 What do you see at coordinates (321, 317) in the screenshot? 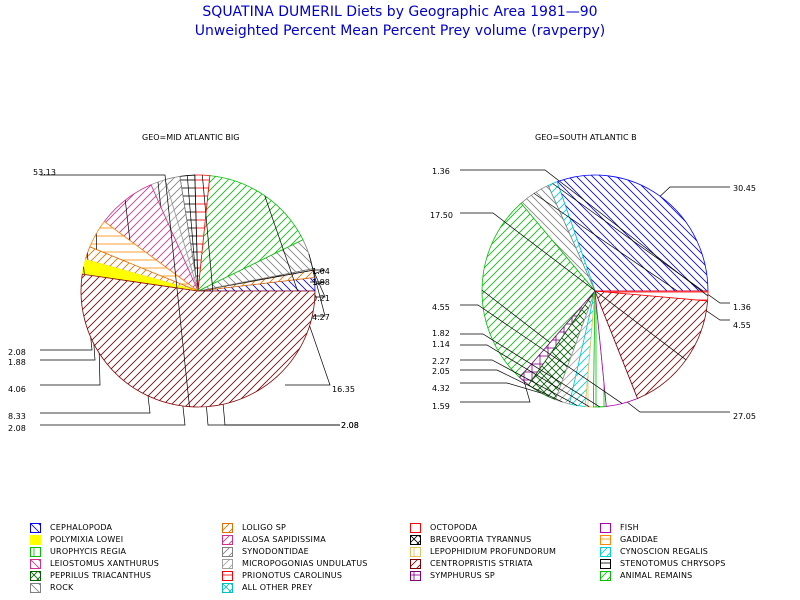
I see `pie1-label-3: 4.27` at bounding box center [321, 317].